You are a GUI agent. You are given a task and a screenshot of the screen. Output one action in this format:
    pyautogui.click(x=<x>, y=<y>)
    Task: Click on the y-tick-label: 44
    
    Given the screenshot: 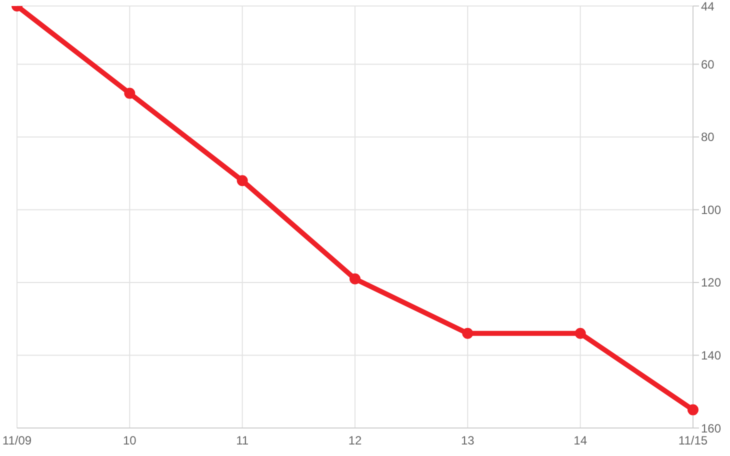 What is the action you would take?
    pyautogui.click(x=708, y=7)
    